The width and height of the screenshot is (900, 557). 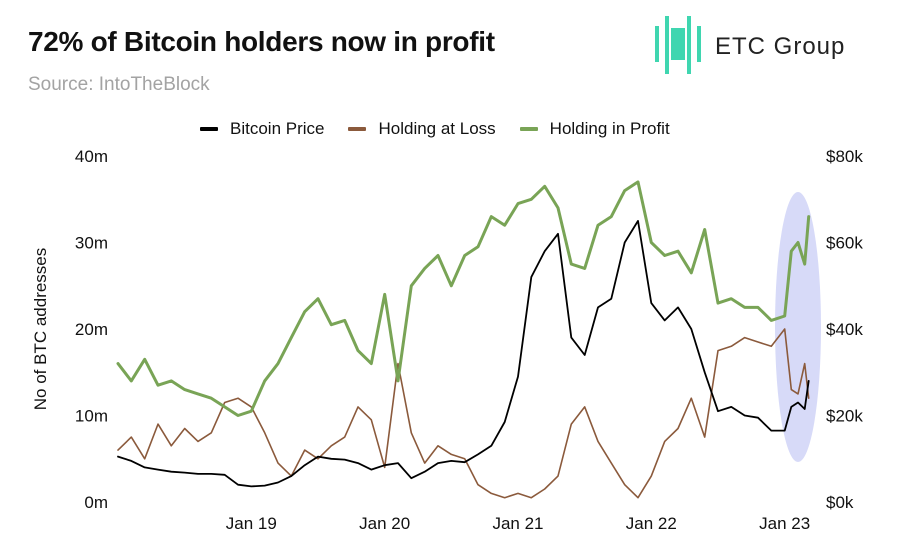 What do you see at coordinates (844, 416) in the screenshot?
I see `y-right-tick-label: $20k` at bounding box center [844, 416].